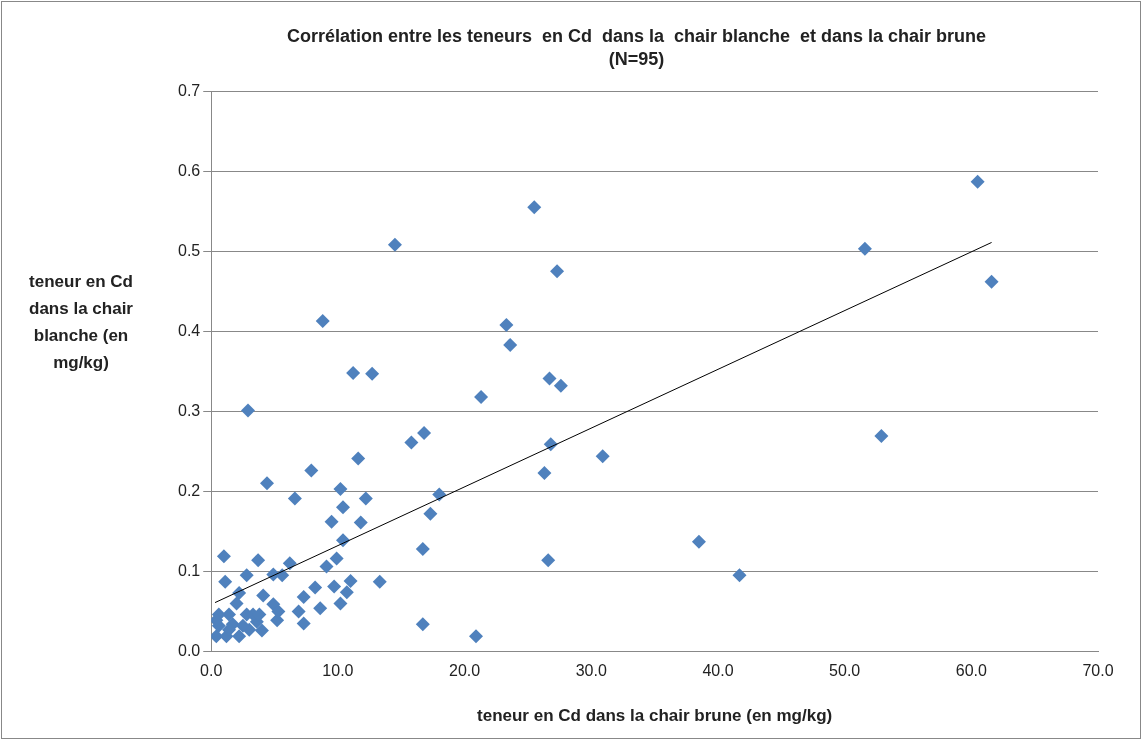  Describe the element at coordinates (189, 570) in the screenshot. I see `y-tick-label: 0.1` at that location.